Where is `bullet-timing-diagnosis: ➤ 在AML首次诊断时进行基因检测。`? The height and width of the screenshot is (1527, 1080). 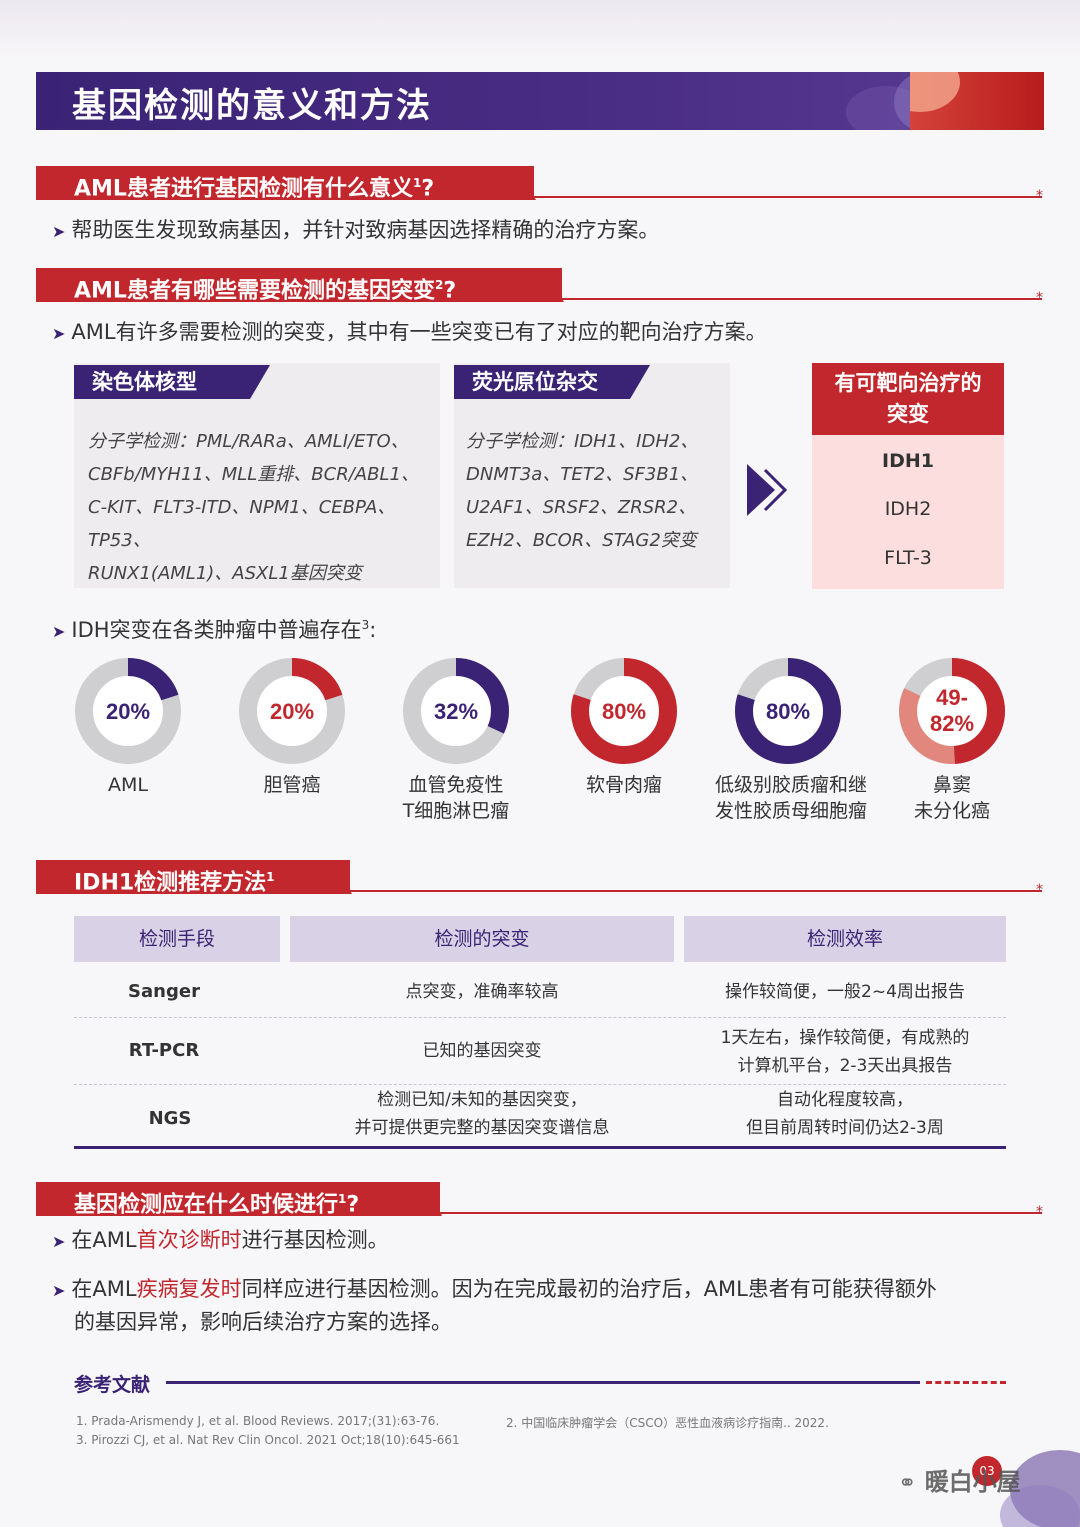 bullet-timing-diagnosis: ➤ 在AML首次诊断时进行基因检测。 is located at coordinates (220, 1240).